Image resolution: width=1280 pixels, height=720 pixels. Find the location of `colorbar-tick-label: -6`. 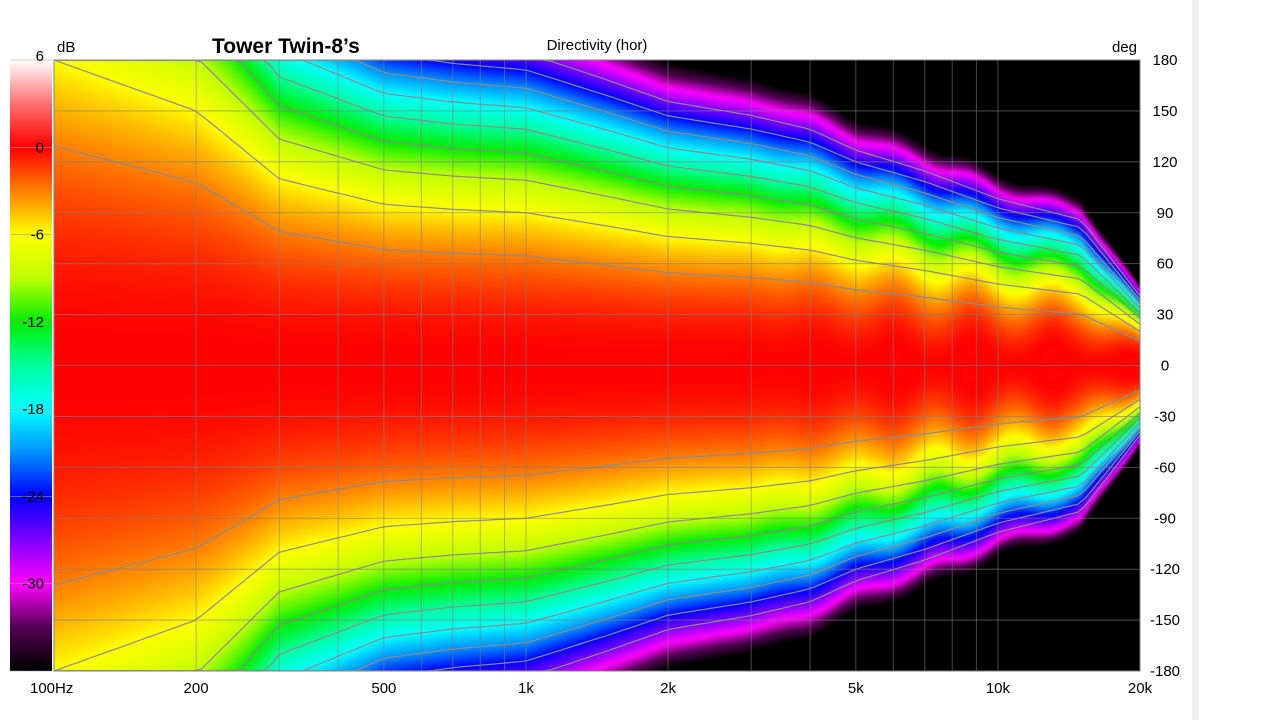

colorbar-tick-label: -6 is located at coordinates (37, 235).